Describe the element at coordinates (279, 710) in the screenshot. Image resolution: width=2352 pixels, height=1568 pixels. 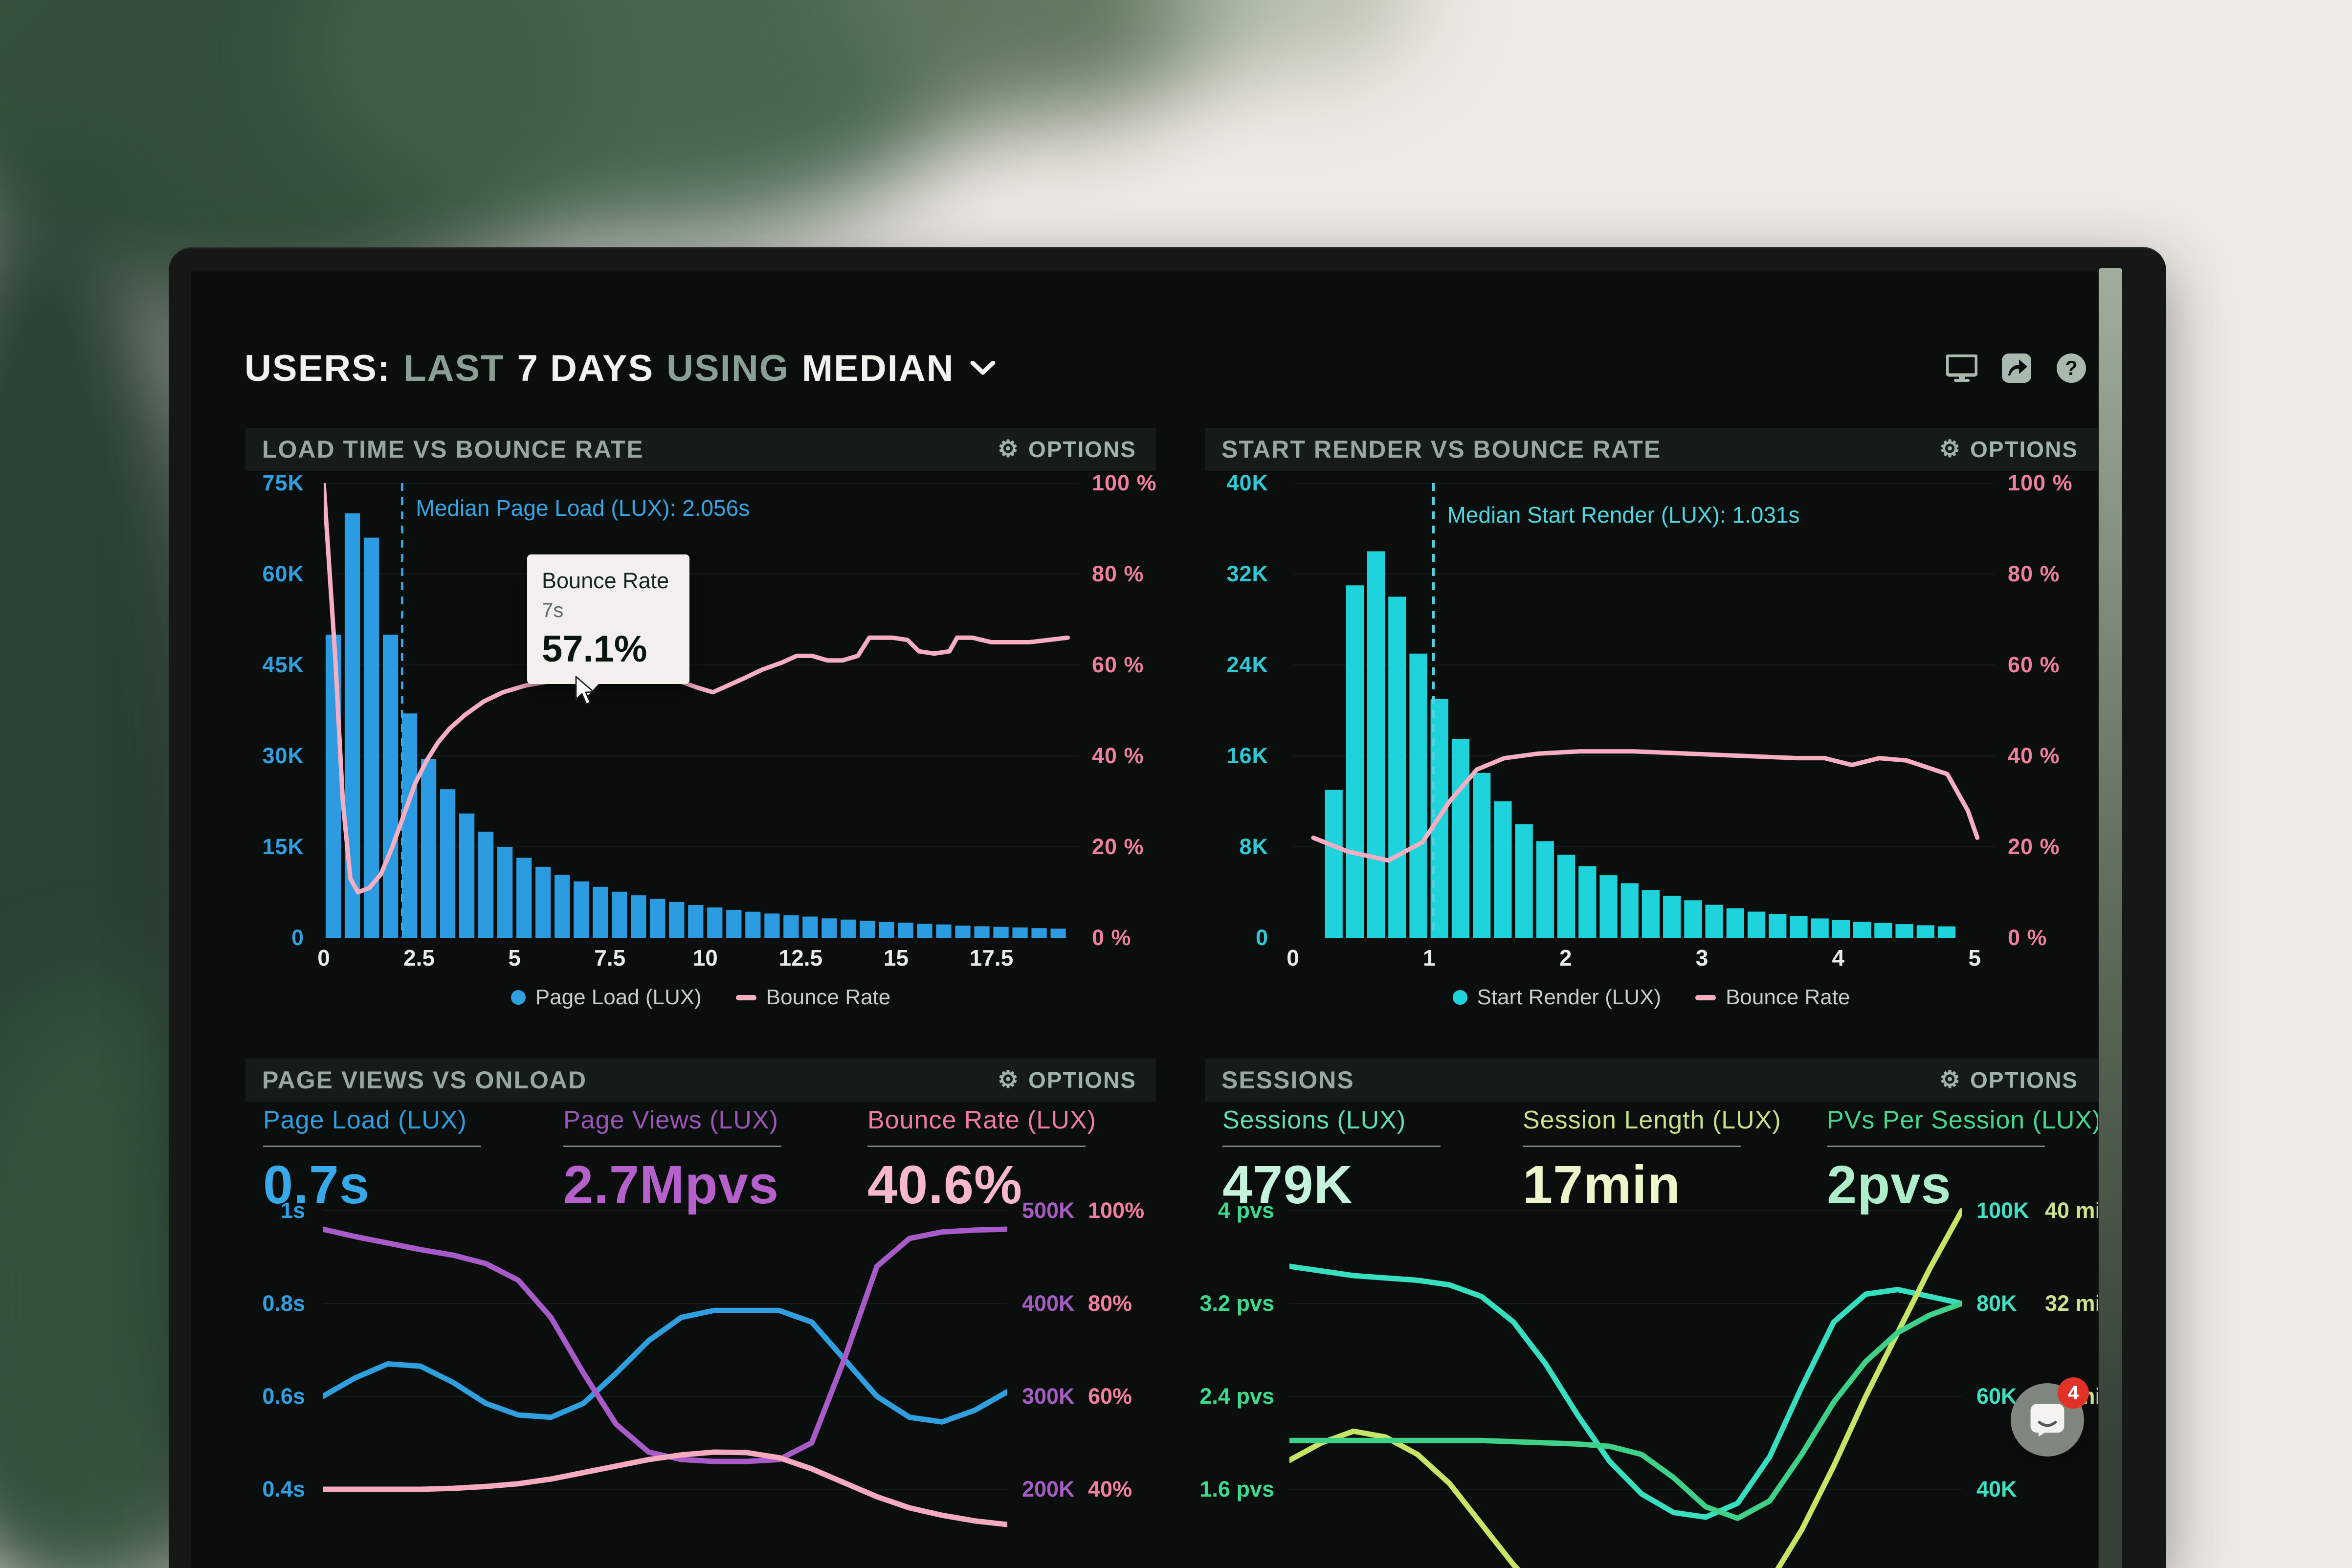
I see `y-axis-left: 75K 60K 45K 30K 15K 0` at that location.